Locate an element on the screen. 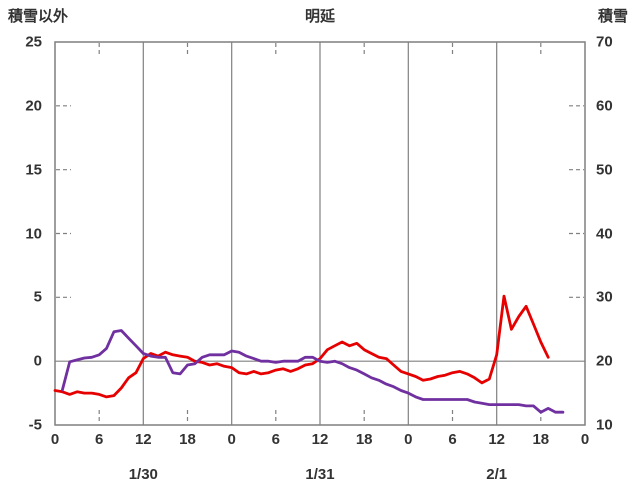 This screenshot has width=636, height=501. date-label: 2/1 is located at coordinates (497, 474).